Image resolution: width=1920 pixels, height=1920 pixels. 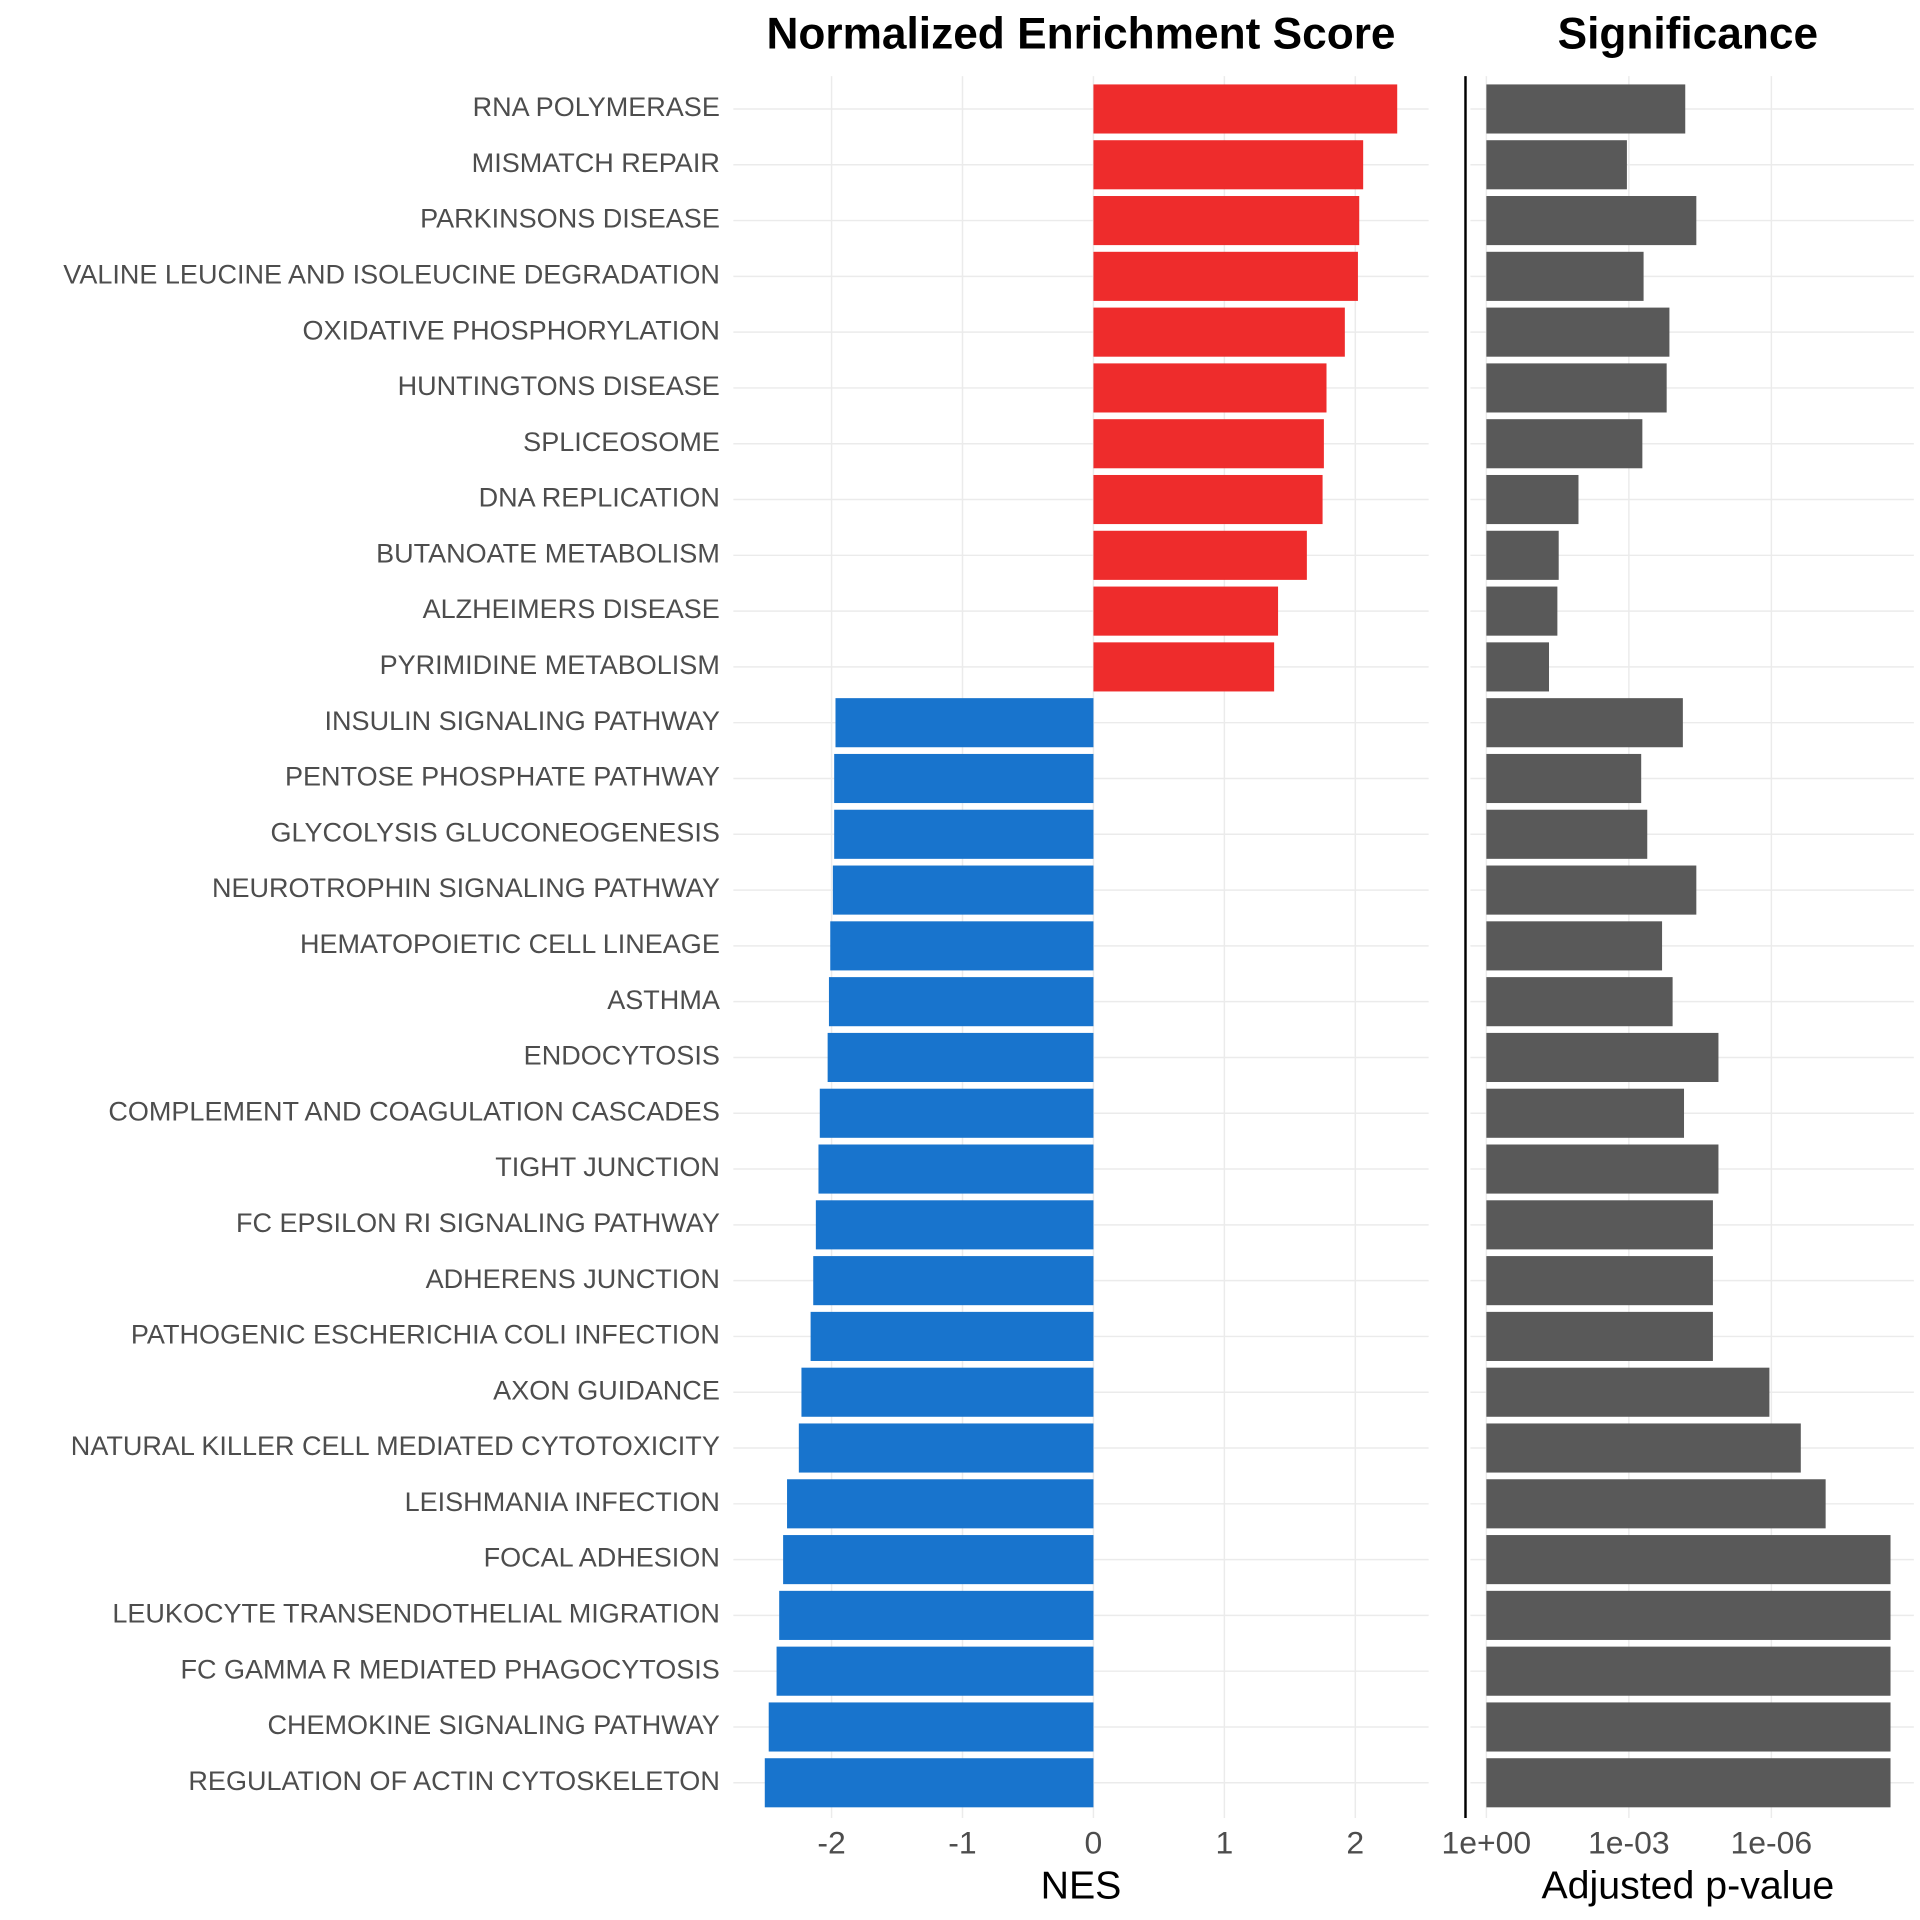 I want to click on y-tick-label: TIGHT JUNCTION, so click(x=607, y=1167).